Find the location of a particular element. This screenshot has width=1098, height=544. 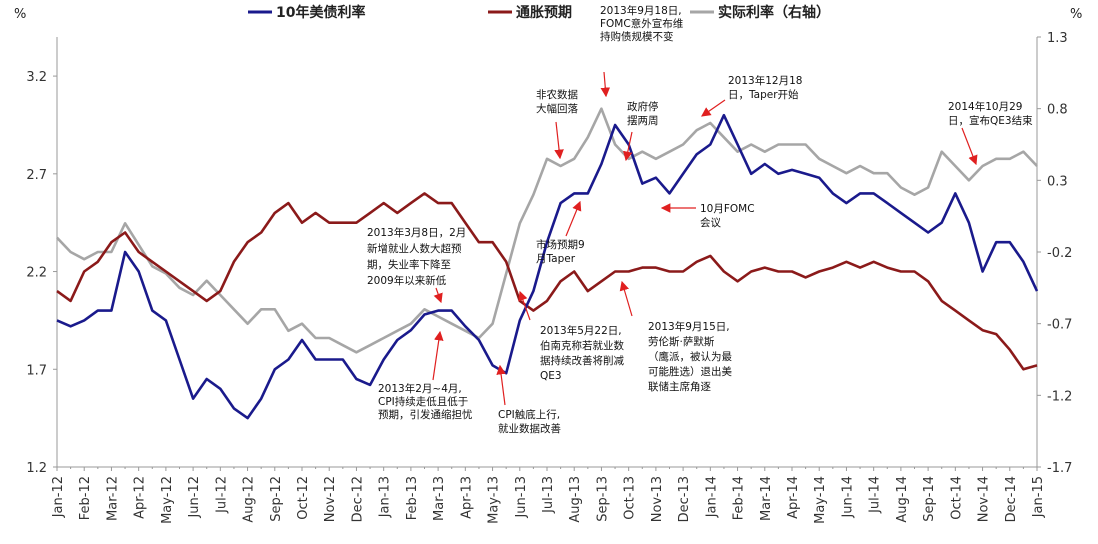

annotation: 市场预期9 is located at coordinates (560, 244).